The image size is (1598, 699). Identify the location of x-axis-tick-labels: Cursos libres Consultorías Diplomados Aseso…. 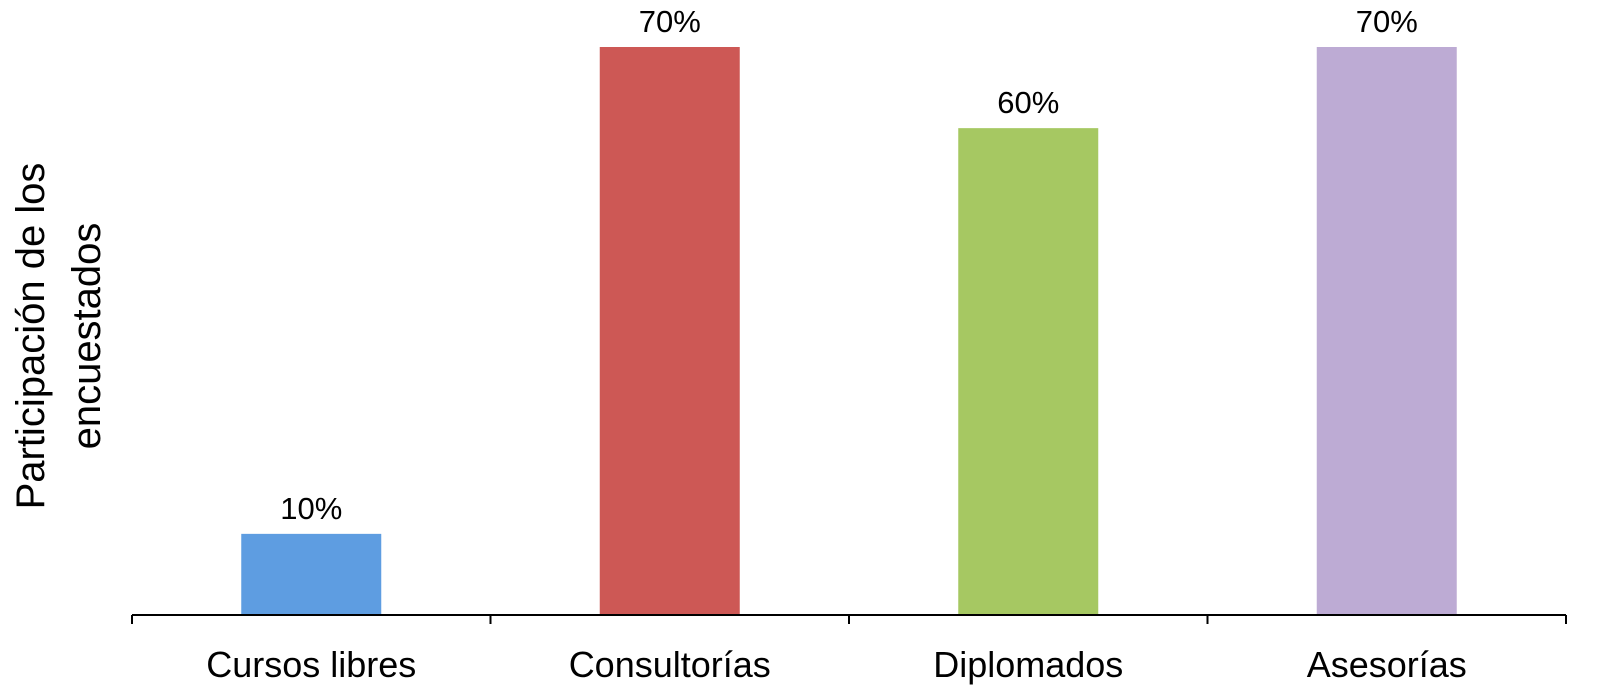
(836, 664).